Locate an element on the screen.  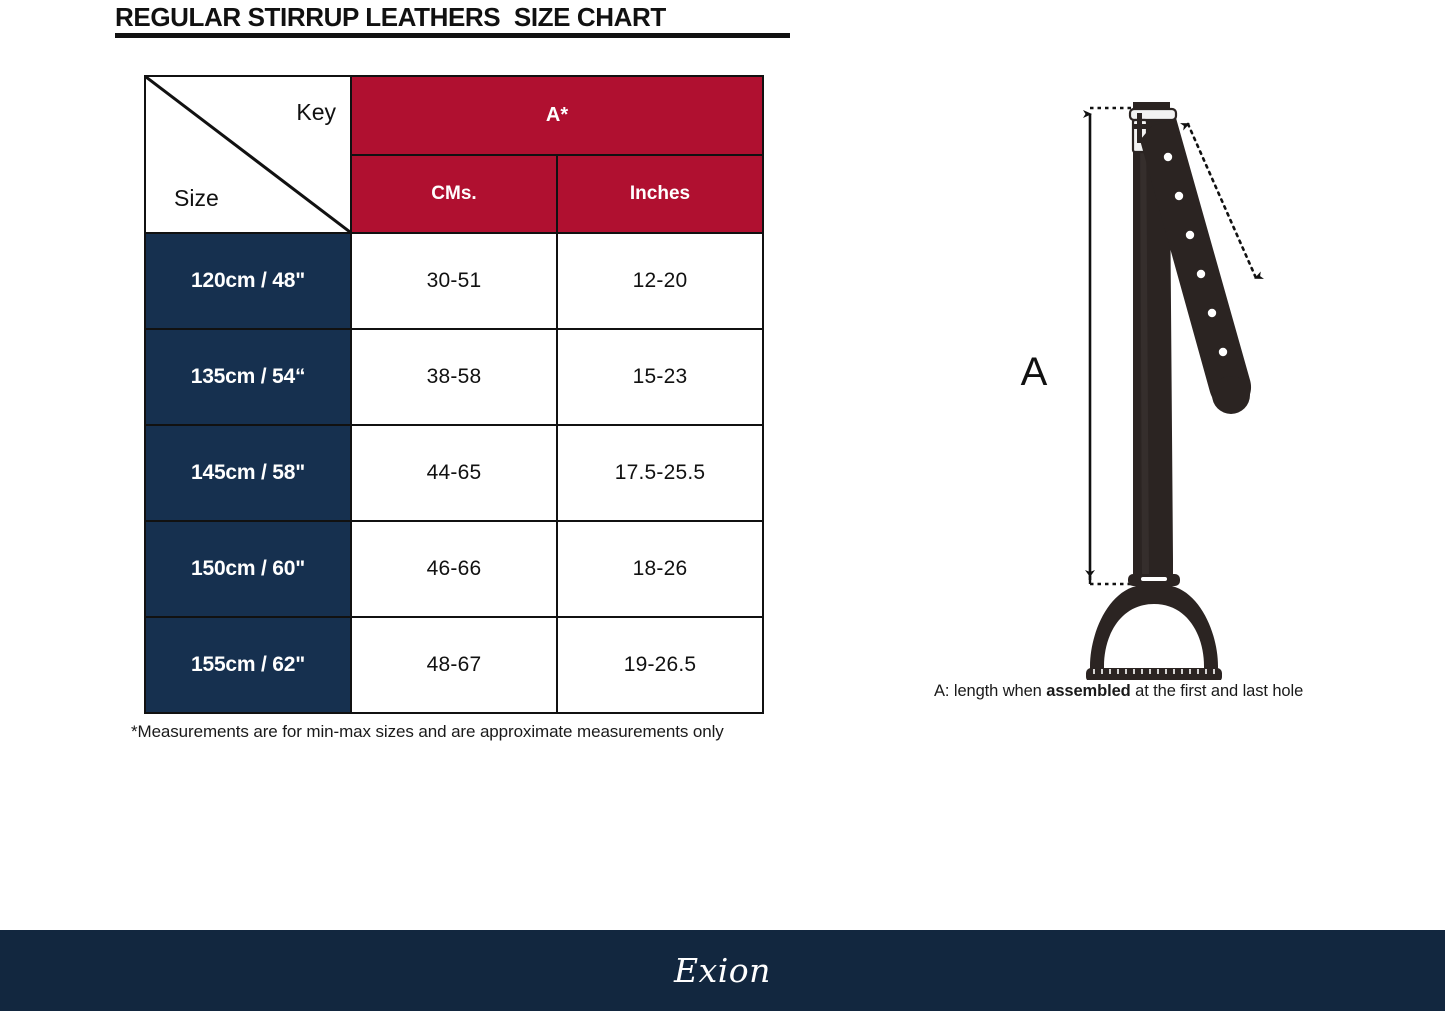
row-cms-value: 46-66 is located at coordinates (454, 569).